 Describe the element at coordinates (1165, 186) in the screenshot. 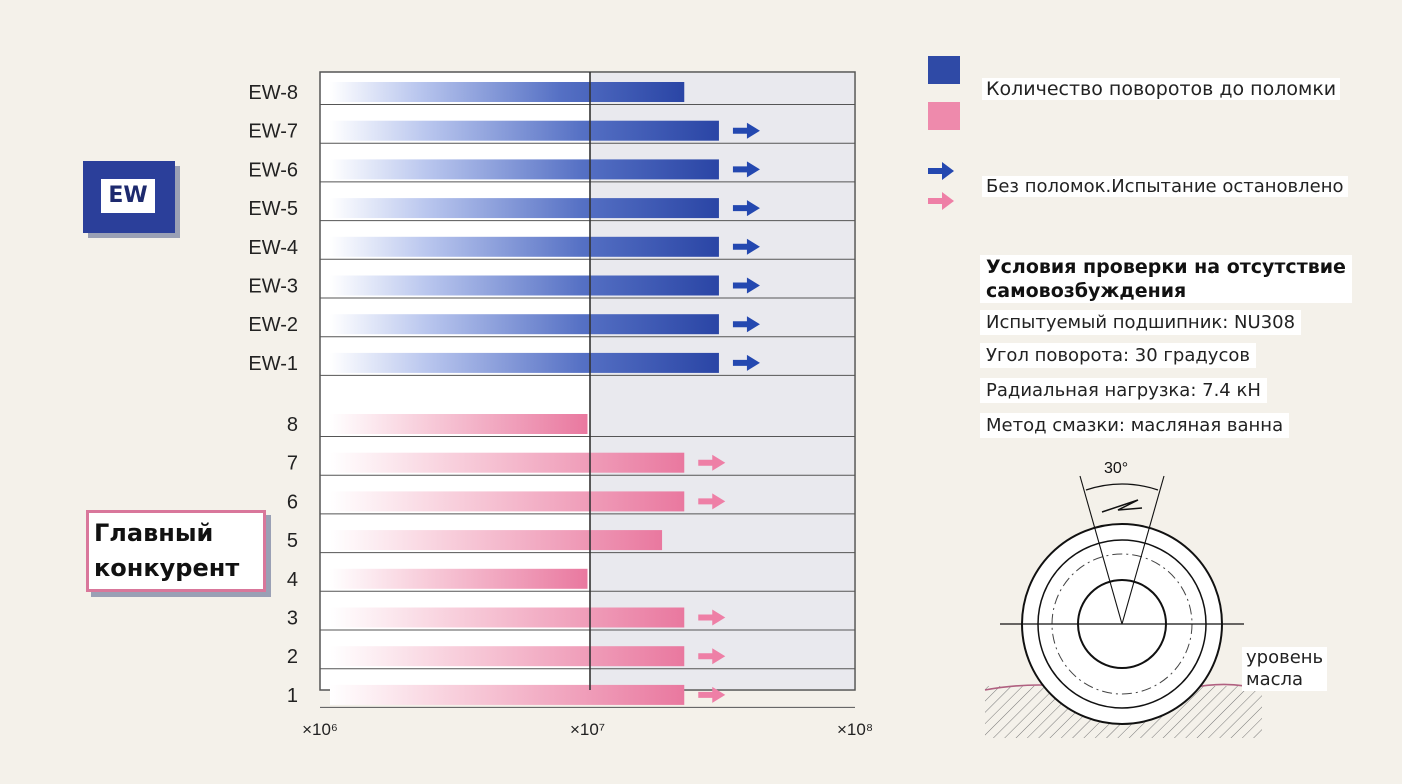

I see `legend-stopped-label: Без поломок.Испытание остановлено` at that location.